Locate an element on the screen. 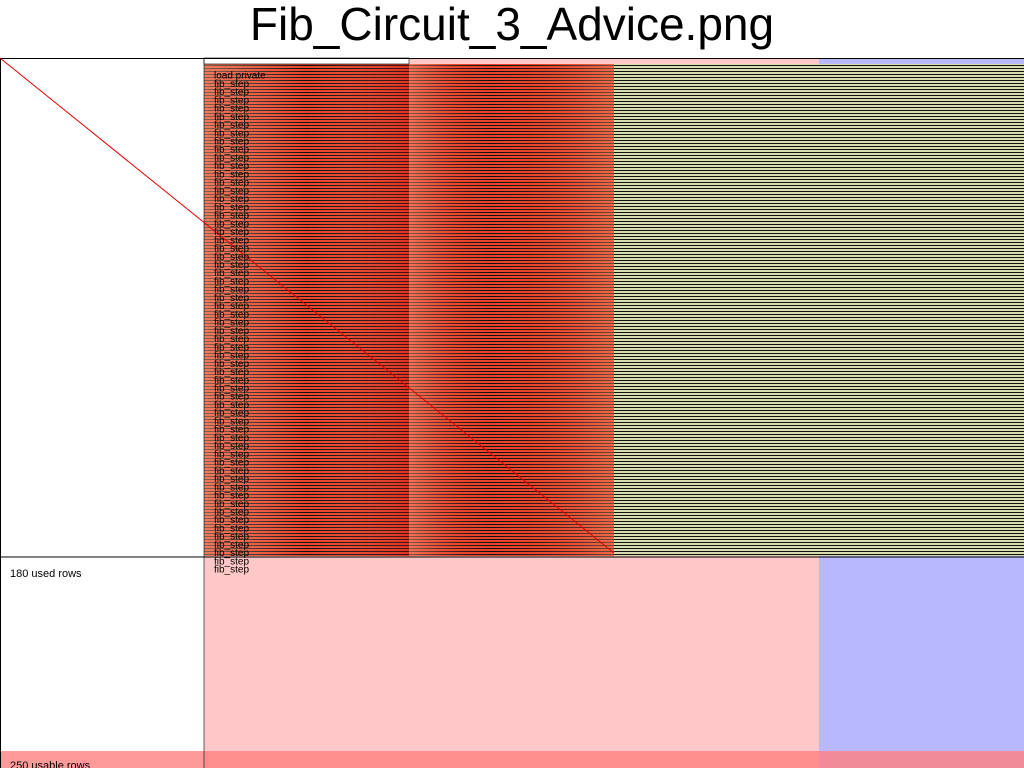 The width and height of the screenshot is (1024, 768). region-label: load private is located at coordinates (240, 76).